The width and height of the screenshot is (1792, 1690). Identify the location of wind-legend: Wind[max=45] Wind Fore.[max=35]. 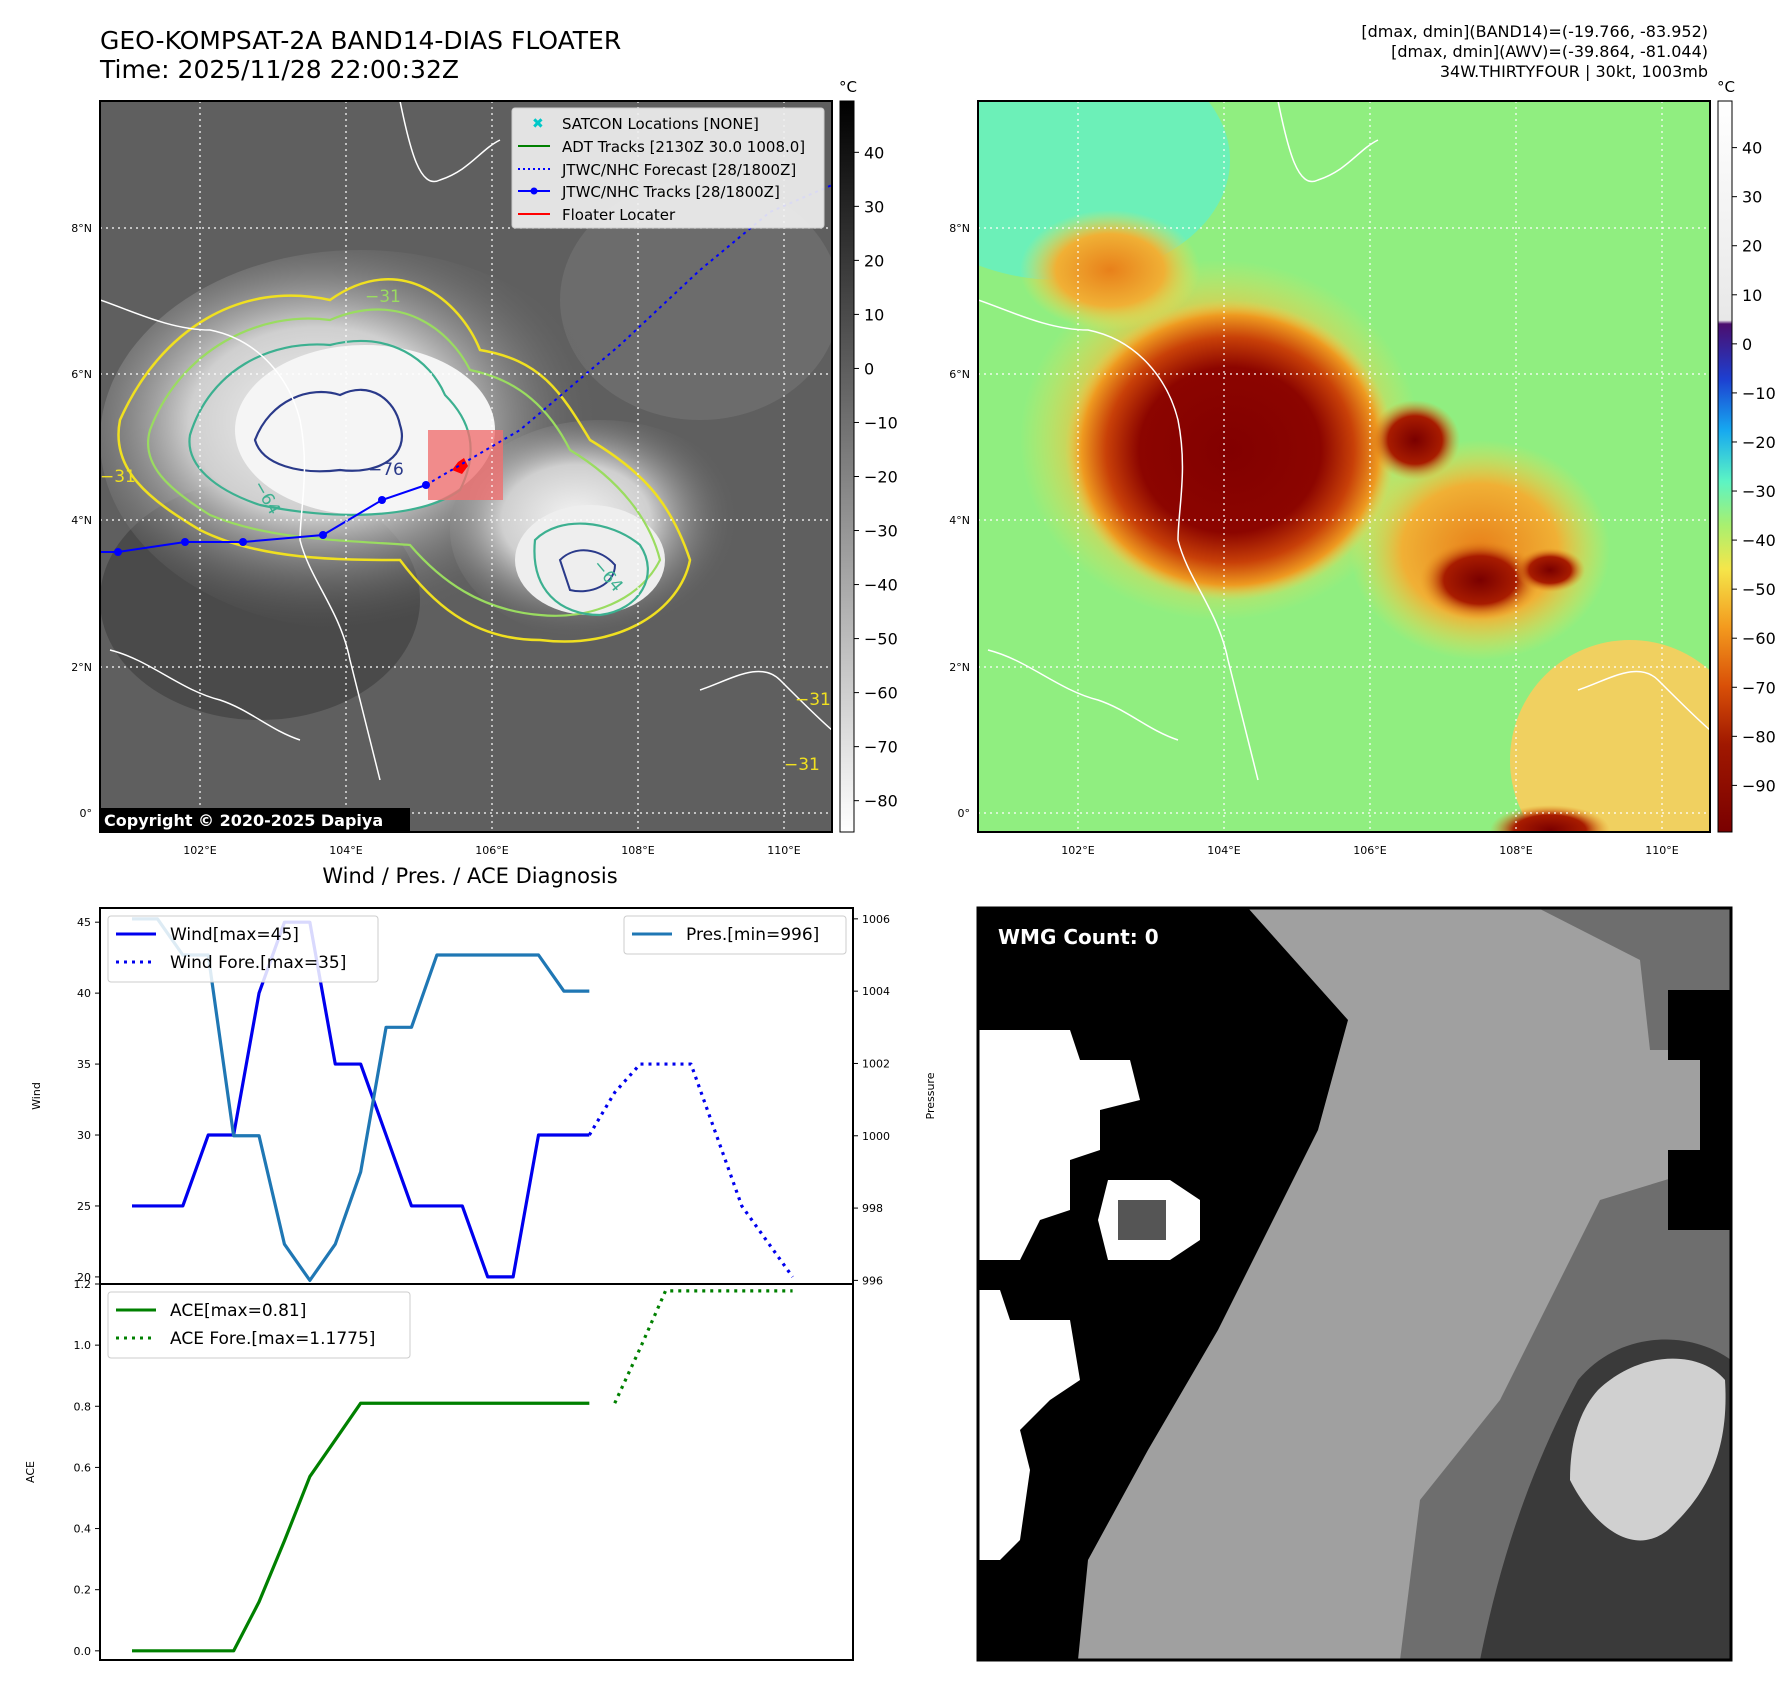
(243, 949).